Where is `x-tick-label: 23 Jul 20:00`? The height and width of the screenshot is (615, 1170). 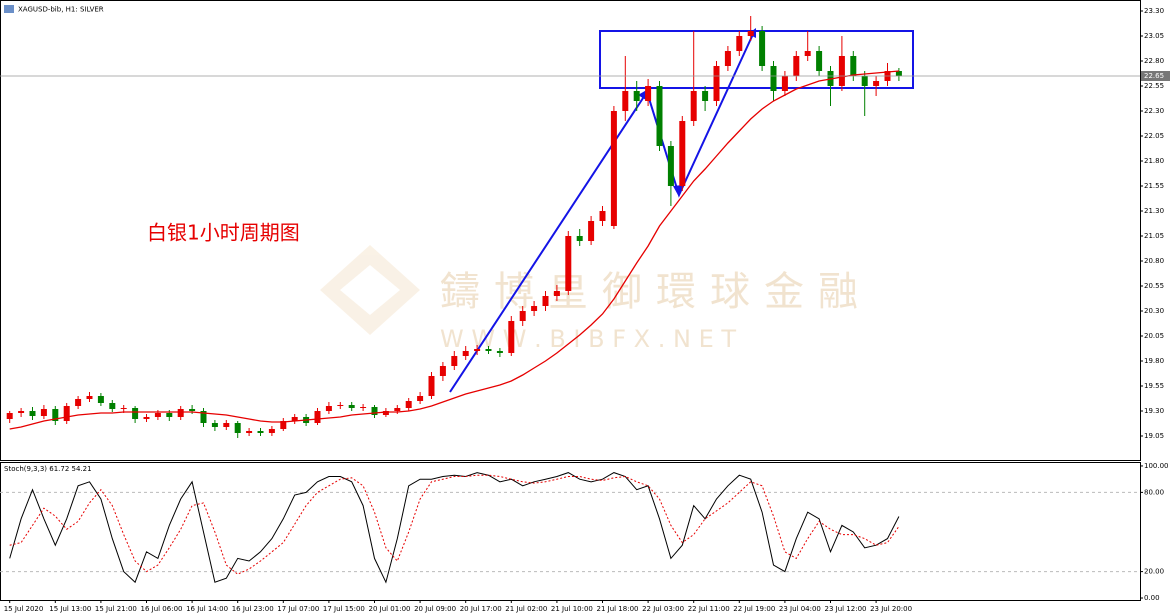
x-tick-label: 23 Jul 20:00 is located at coordinates (891, 609).